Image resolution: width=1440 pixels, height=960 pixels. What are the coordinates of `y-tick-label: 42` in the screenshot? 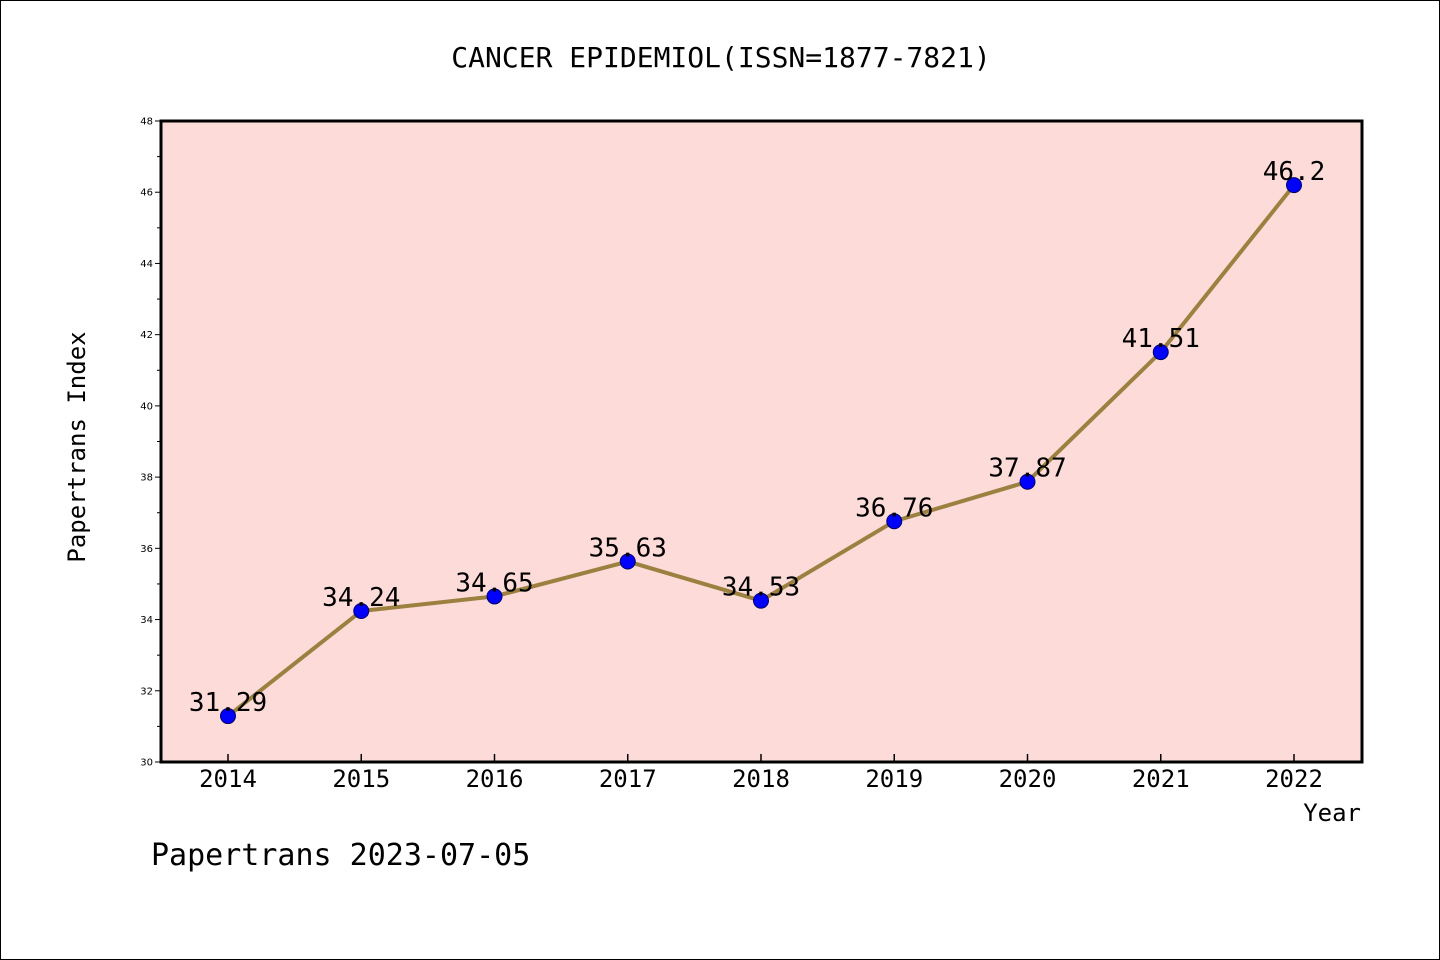 It's located at (146, 335).